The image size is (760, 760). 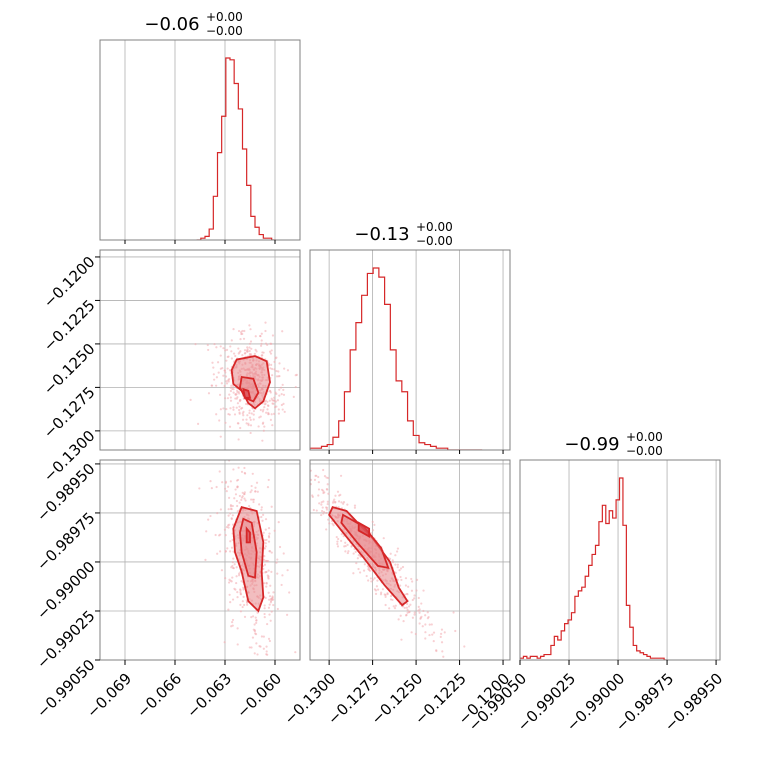 I want to click on hist-title-plus-0: +0.00, so click(x=224, y=17).